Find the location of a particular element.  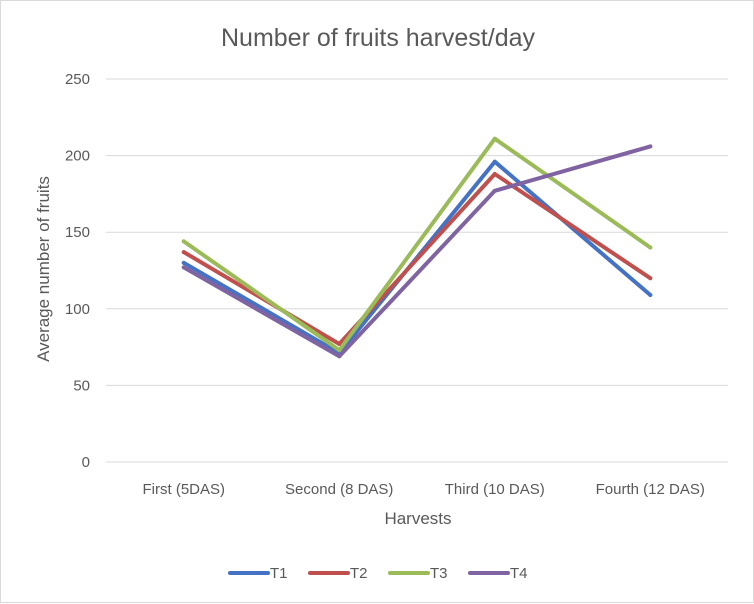

y-tick-label: 100 is located at coordinates (77, 309).